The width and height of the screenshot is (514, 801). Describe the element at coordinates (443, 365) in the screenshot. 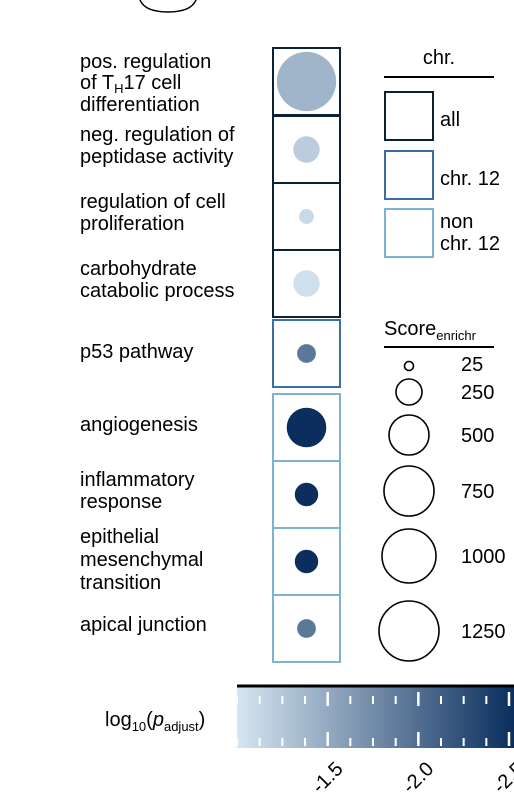

I see `size-legend-entry: 25` at that location.